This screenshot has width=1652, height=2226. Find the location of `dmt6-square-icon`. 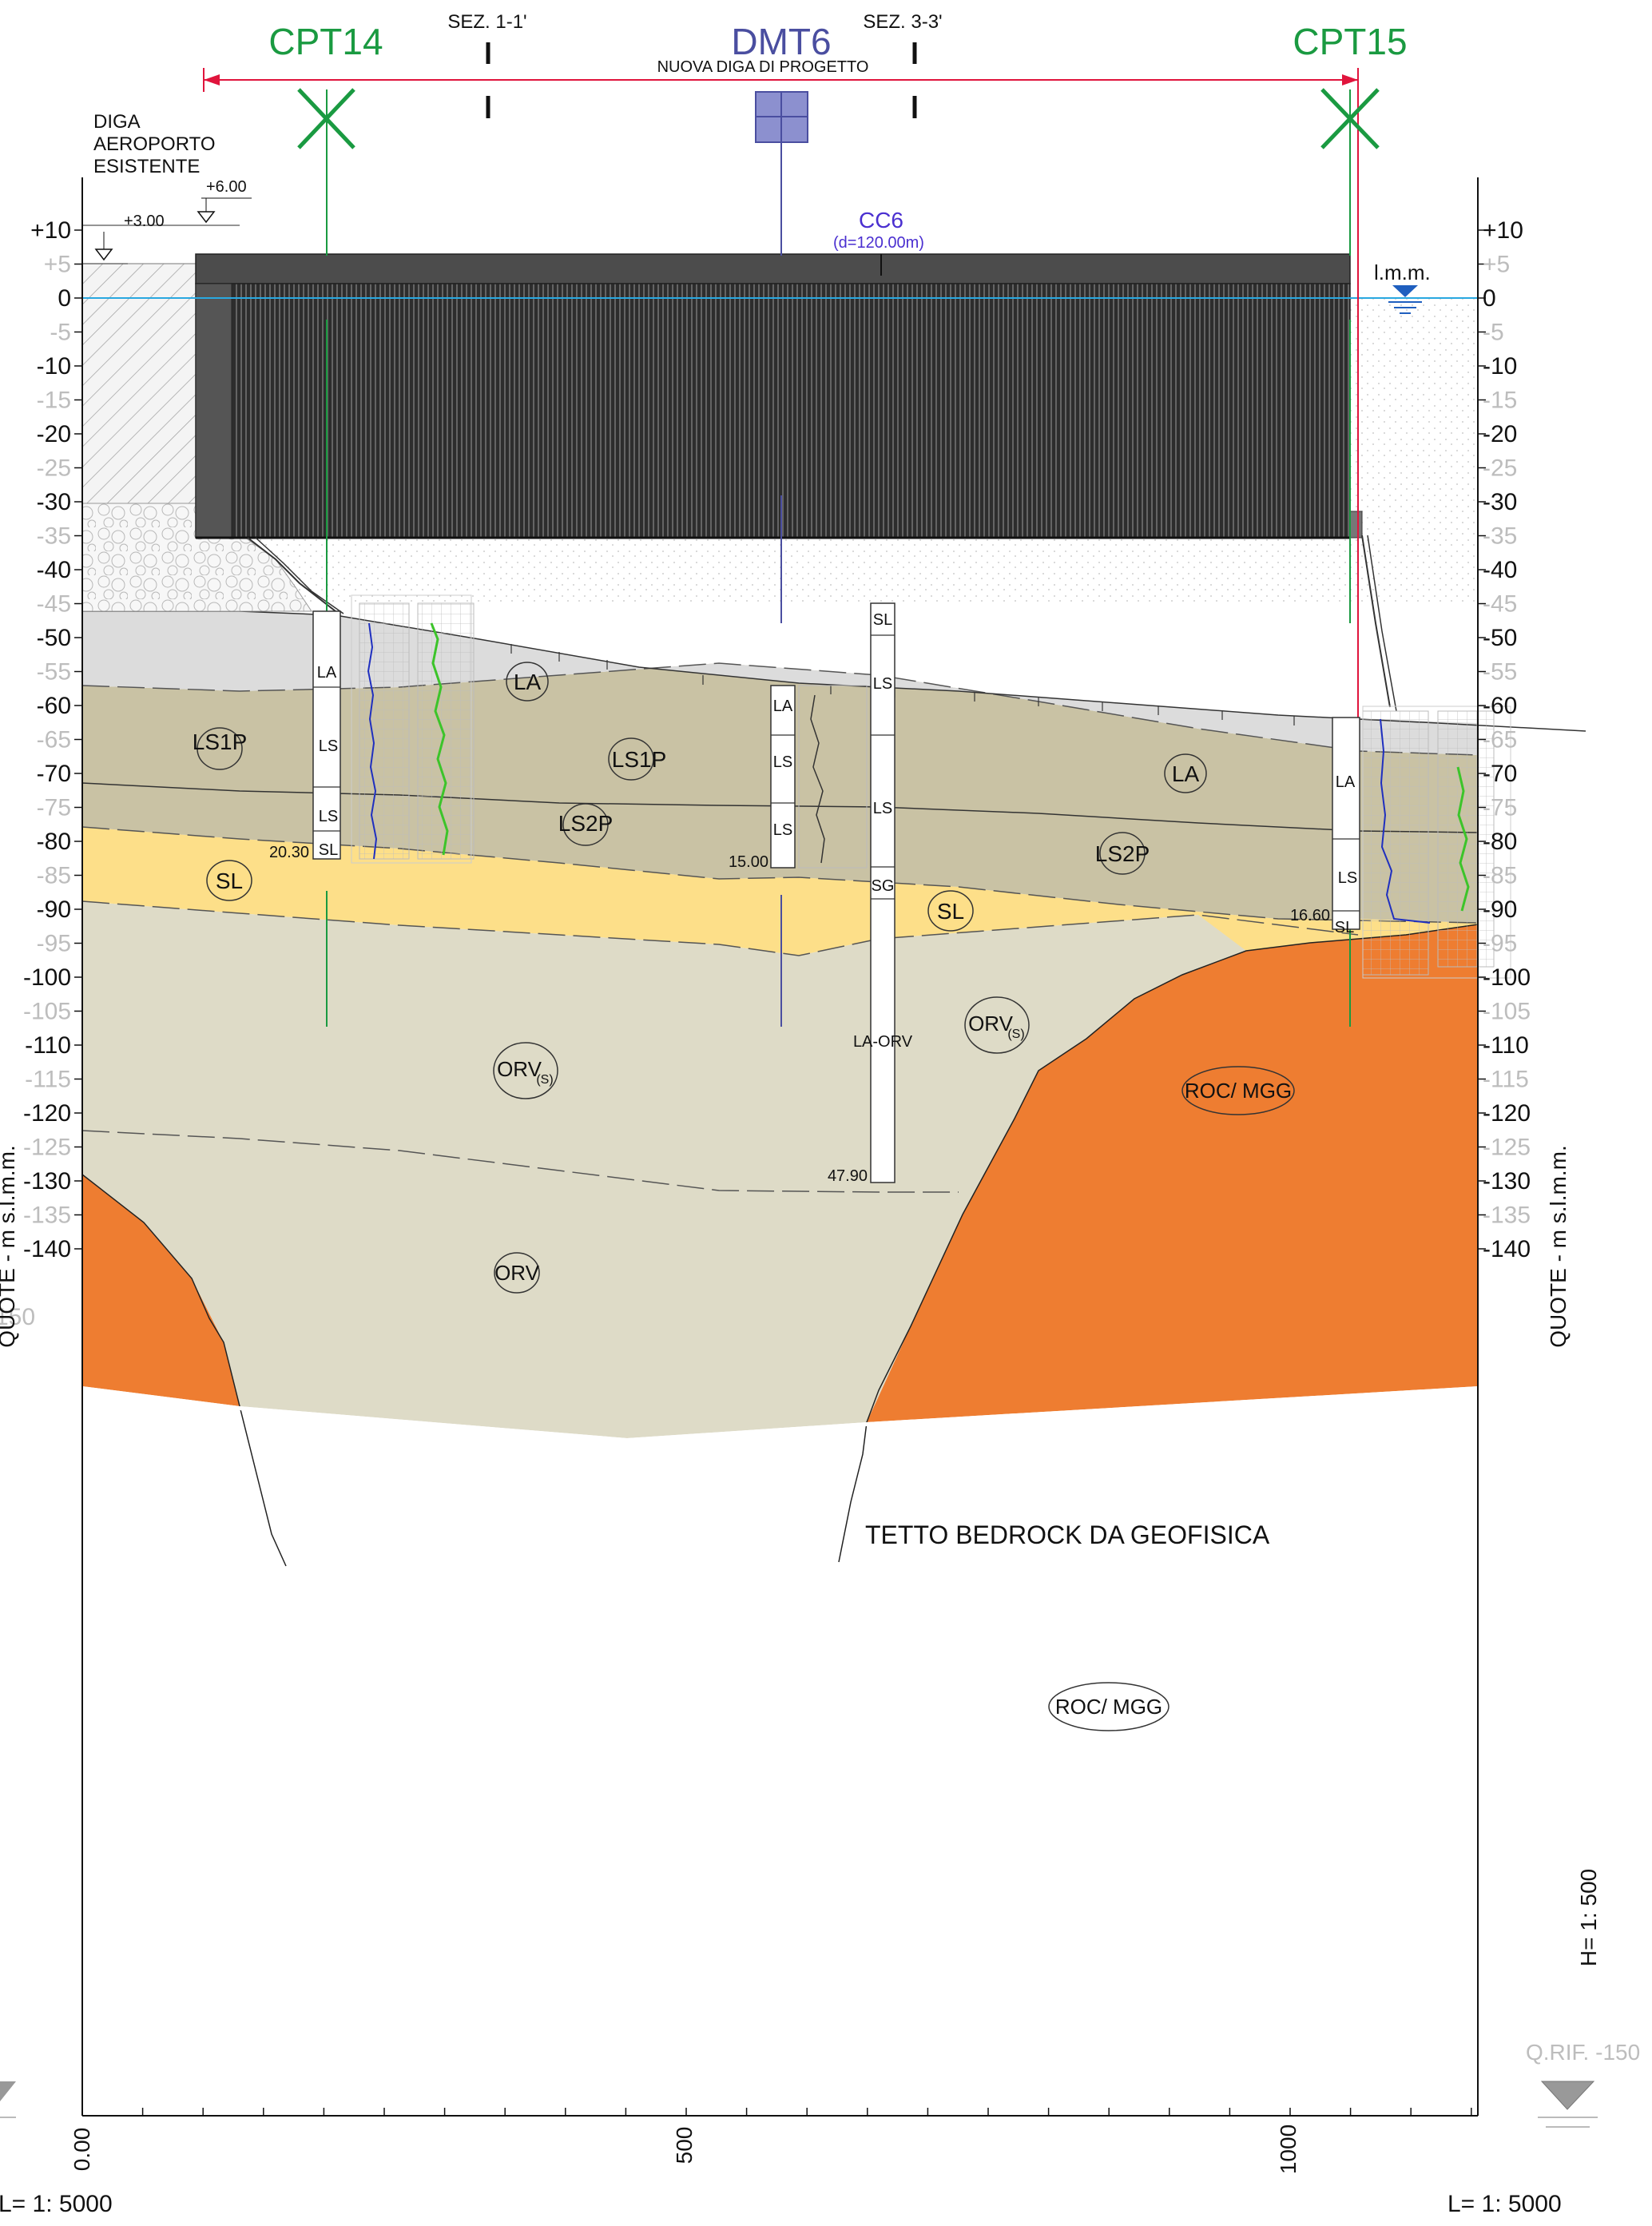

dmt6-square-icon is located at coordinates (781, 117).